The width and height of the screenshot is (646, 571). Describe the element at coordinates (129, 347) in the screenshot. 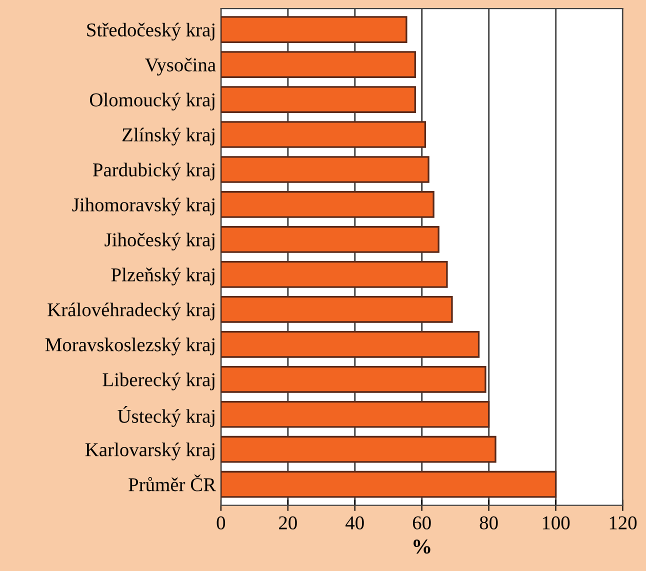

I see `y-tick-label: Moravskoslezský kraj` at that location.